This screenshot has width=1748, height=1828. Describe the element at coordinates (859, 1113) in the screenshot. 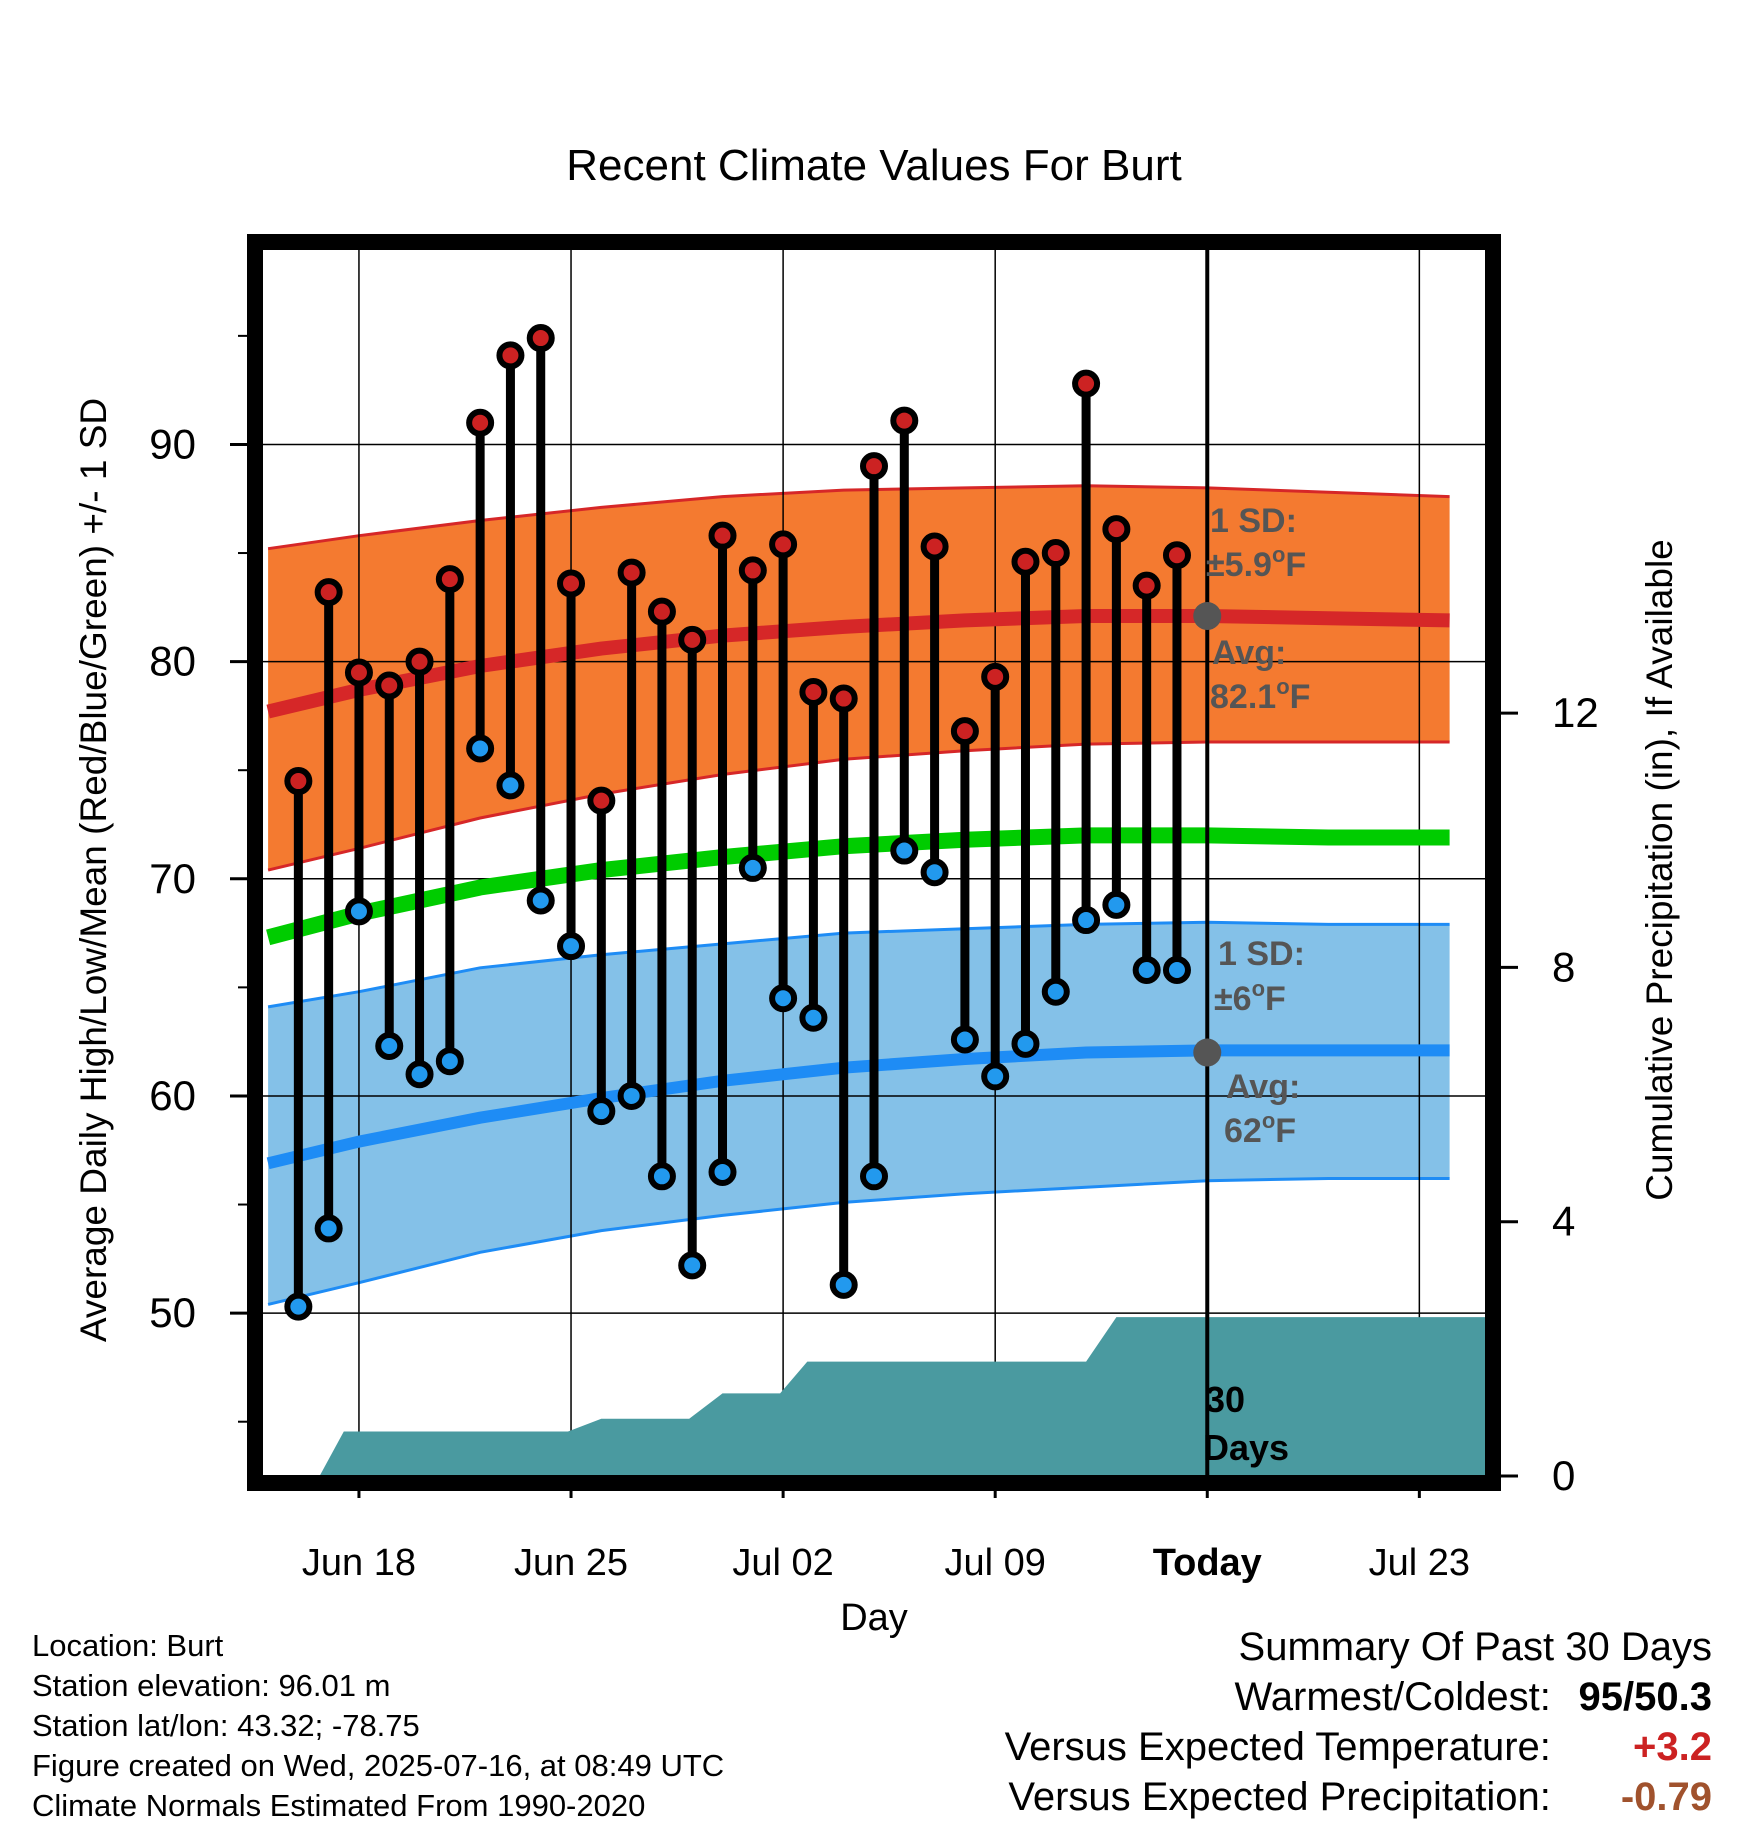

I see `low-sd-band` at that location.